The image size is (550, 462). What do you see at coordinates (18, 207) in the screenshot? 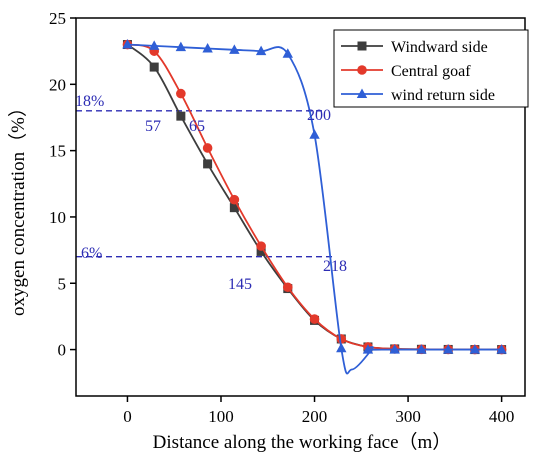
I see `y-axis-title: oxygen concentration（%）` at bounding box center [18, 207].